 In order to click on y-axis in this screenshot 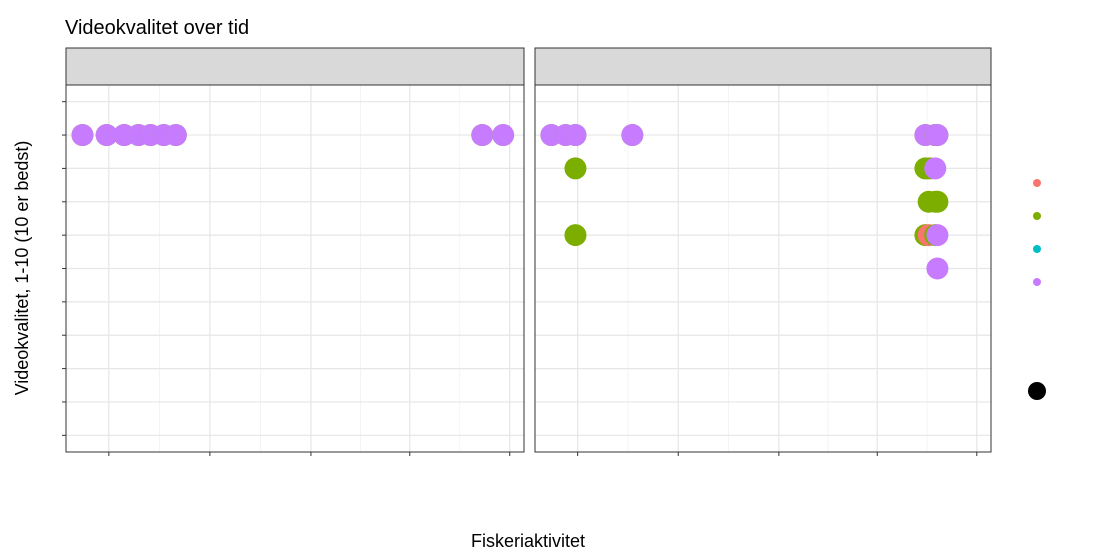, I will do `click(64, 268)`.